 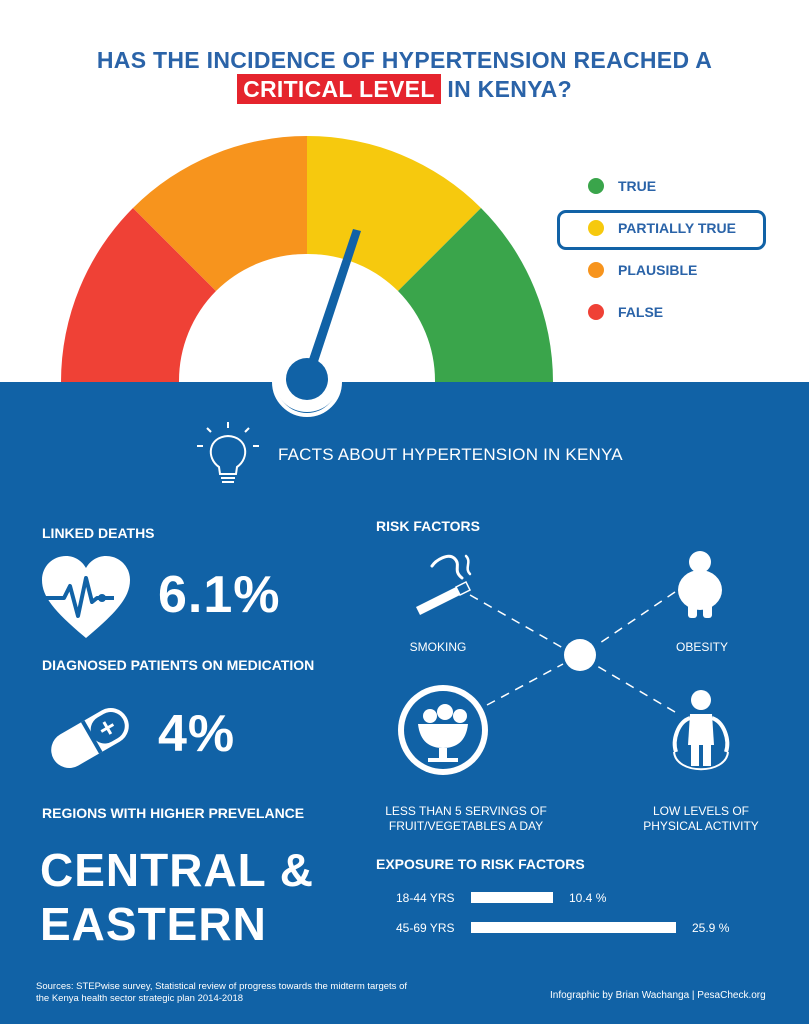 What do you see at coordinates (480, 864) in the screenshot?
I see `exposure-heading: EXPOSURE TO RISK FACTORS` at bounding box center [480, 864].